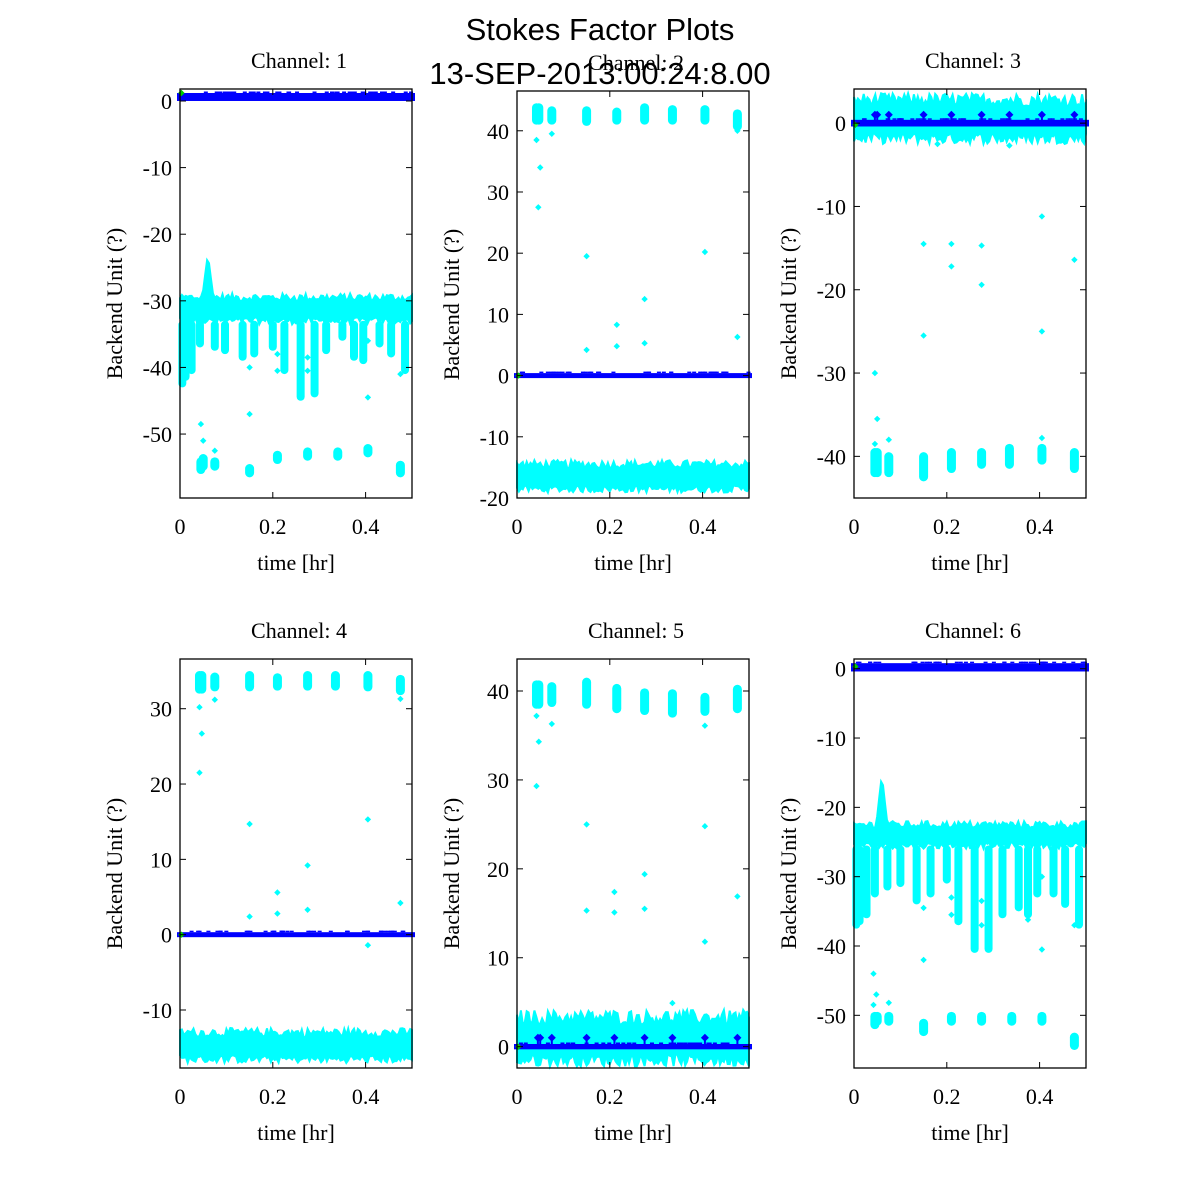 This screenshot has width=1200, height=1200. I want to click on y-tick-label: -30, so click(831, 373).